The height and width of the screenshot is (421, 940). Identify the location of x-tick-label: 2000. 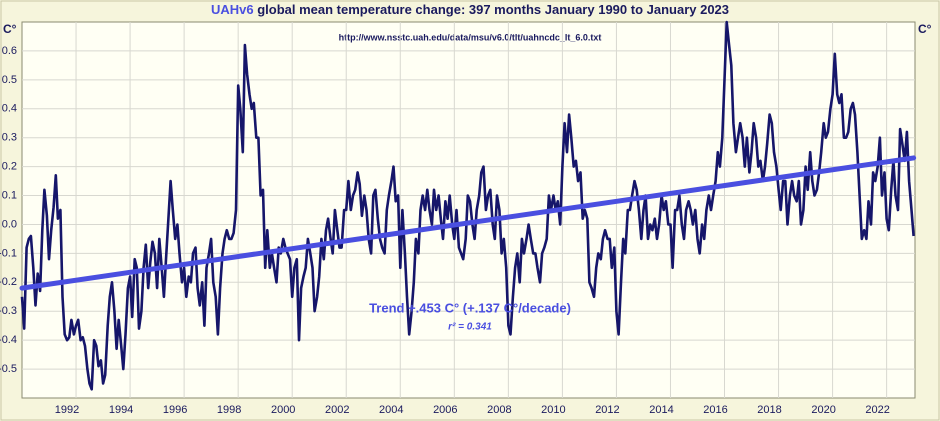
(283, 410).